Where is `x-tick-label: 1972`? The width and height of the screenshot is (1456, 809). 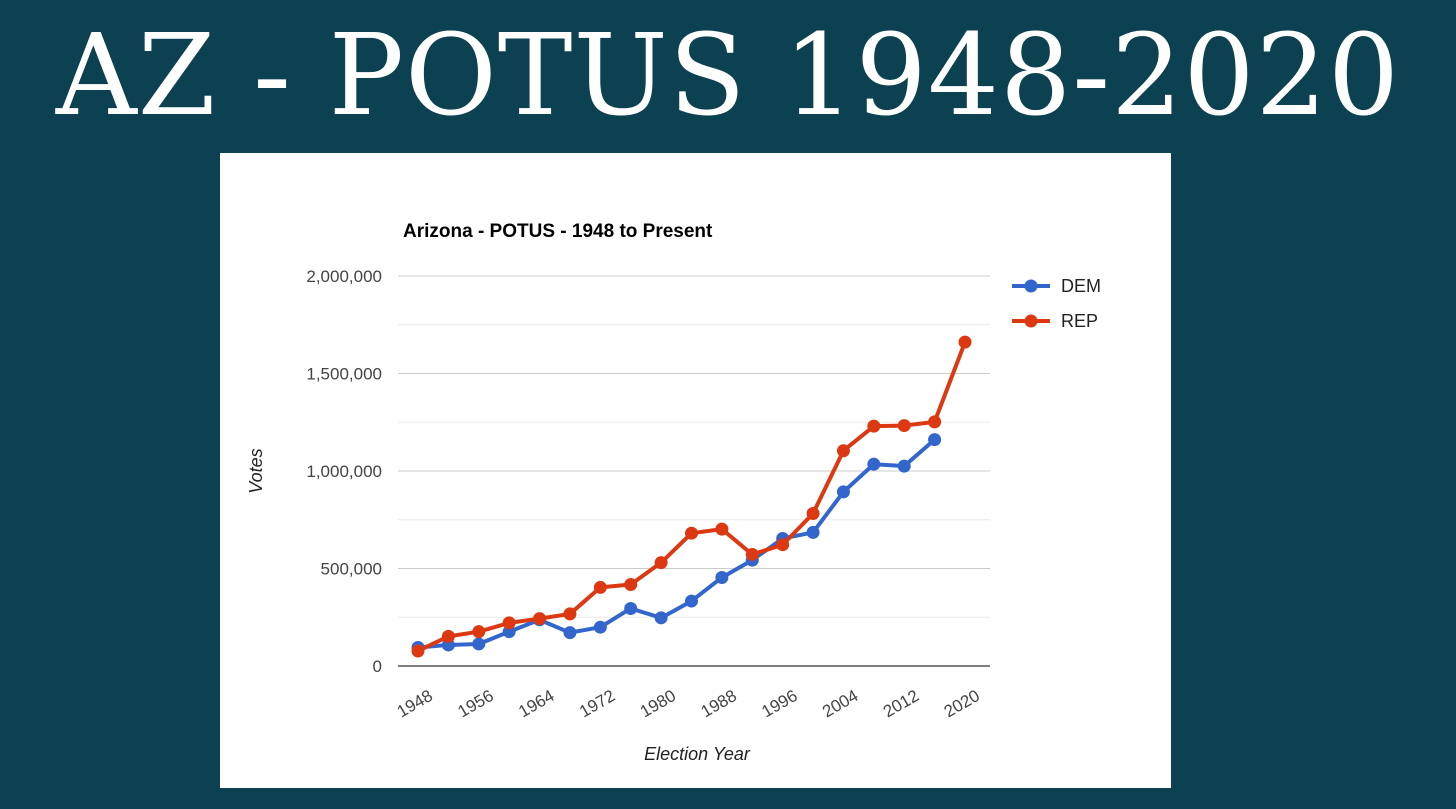 x-tick-label: 1972 is located at coordinates (597, 703).